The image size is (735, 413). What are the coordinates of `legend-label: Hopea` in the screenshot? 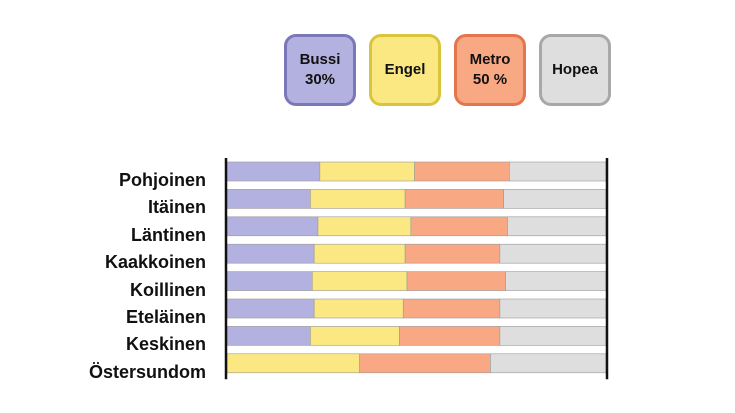 It's located at (575, 69).